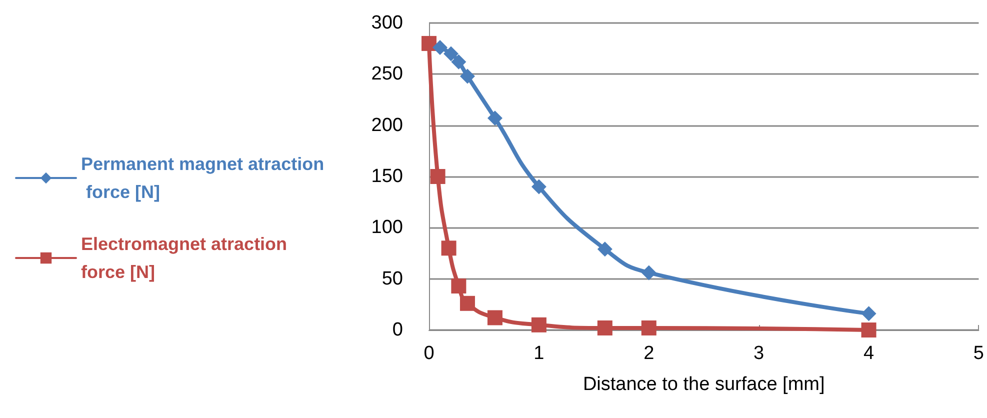 This screenshot has width=987, height=418. I want to click on legend-label: Electromagnet atraction force [N], so click(186, 258).